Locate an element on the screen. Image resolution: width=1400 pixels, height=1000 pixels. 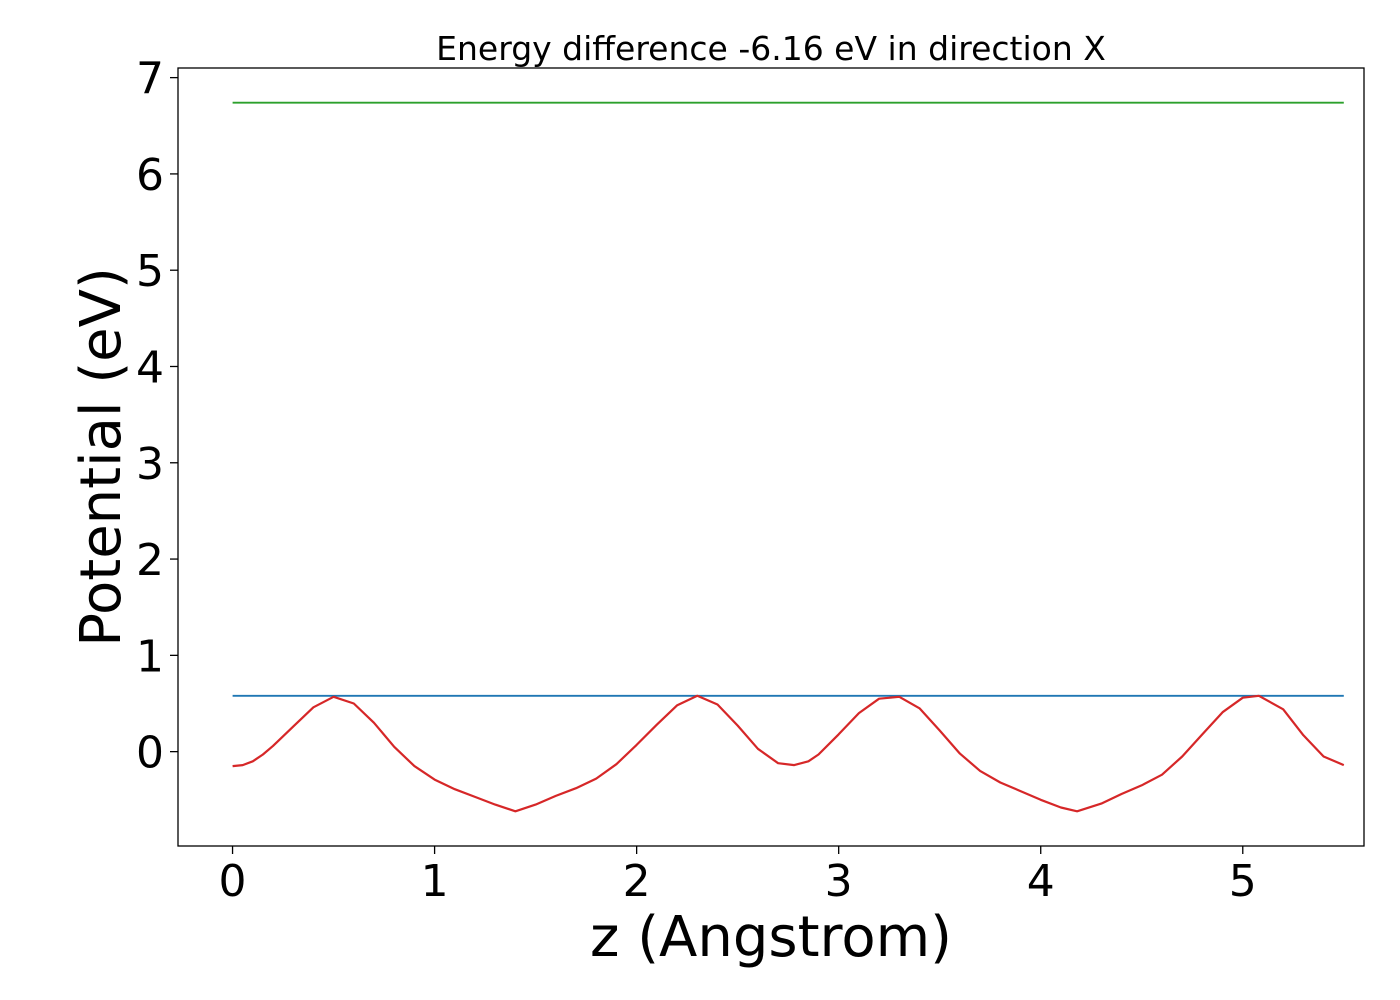
x-tick-label: 2 is located at coordinates (637, 881).